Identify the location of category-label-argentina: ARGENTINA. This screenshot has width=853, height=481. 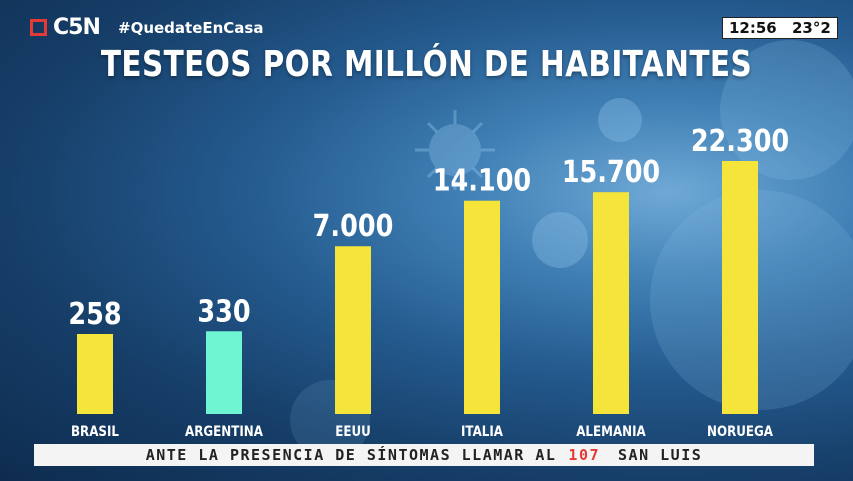
(224, 432).